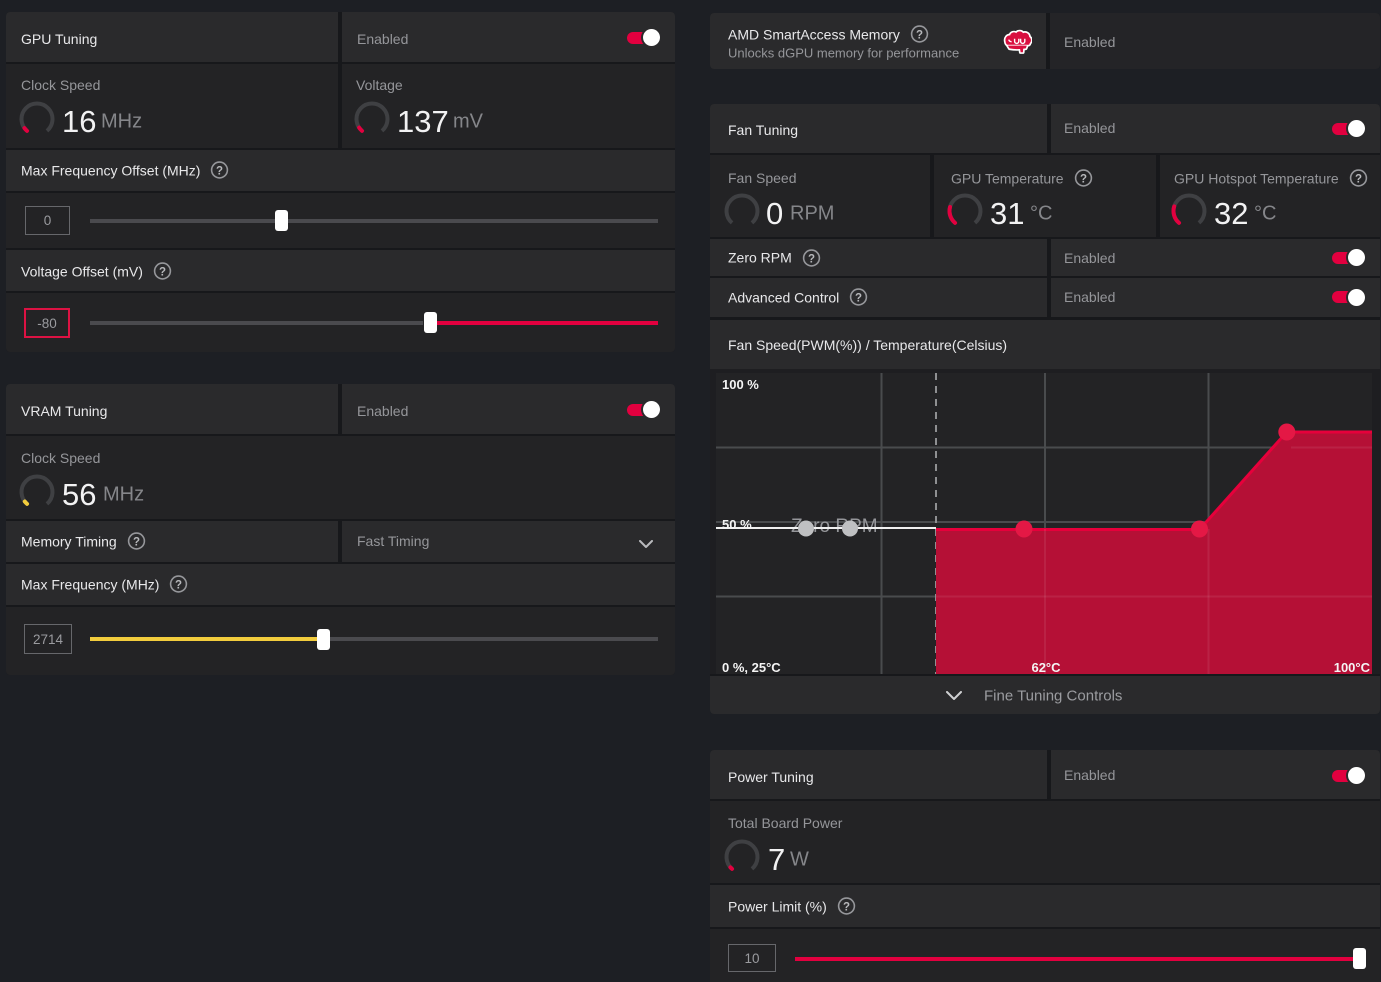 The image size is (1381, 982). Describe the element at coordinates (1352, 667) in the screenshot. I see `svg-text: 100°C` at that location.